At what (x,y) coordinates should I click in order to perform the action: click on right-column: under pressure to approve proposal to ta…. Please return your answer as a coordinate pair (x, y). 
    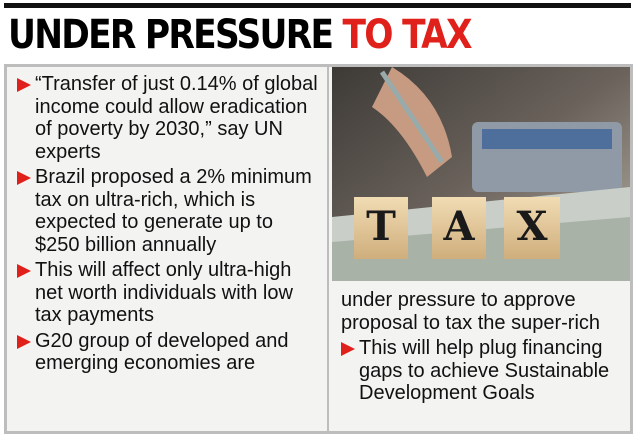
    Looking at the image, I should click on (483, 348).